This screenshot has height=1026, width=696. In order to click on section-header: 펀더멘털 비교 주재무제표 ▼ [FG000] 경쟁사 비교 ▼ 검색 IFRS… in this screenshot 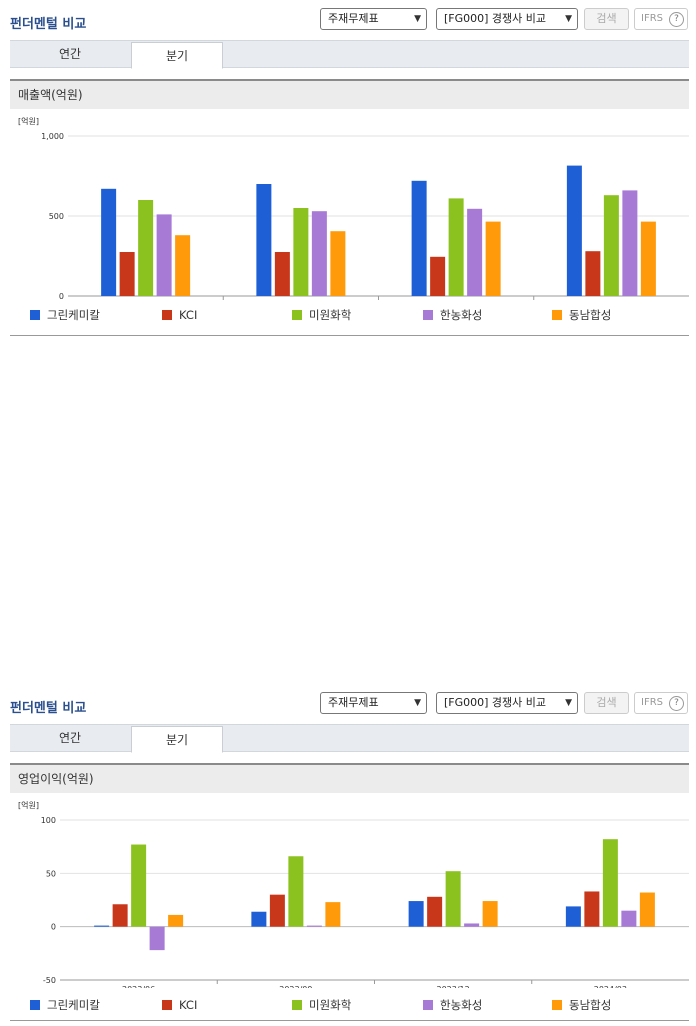, I will do `click(348, 703)`.